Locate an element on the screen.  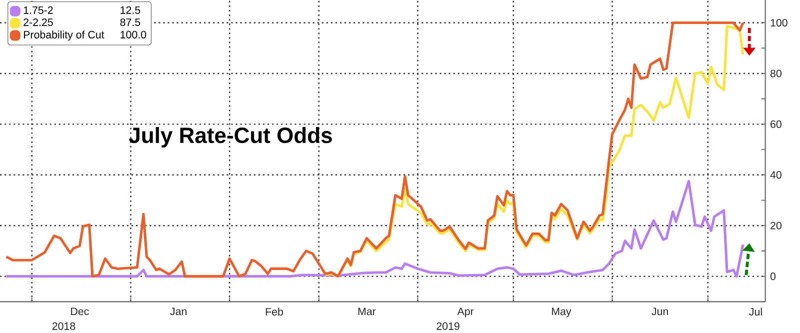
y-tick-label: 40 is located at coordinates (776, 175).